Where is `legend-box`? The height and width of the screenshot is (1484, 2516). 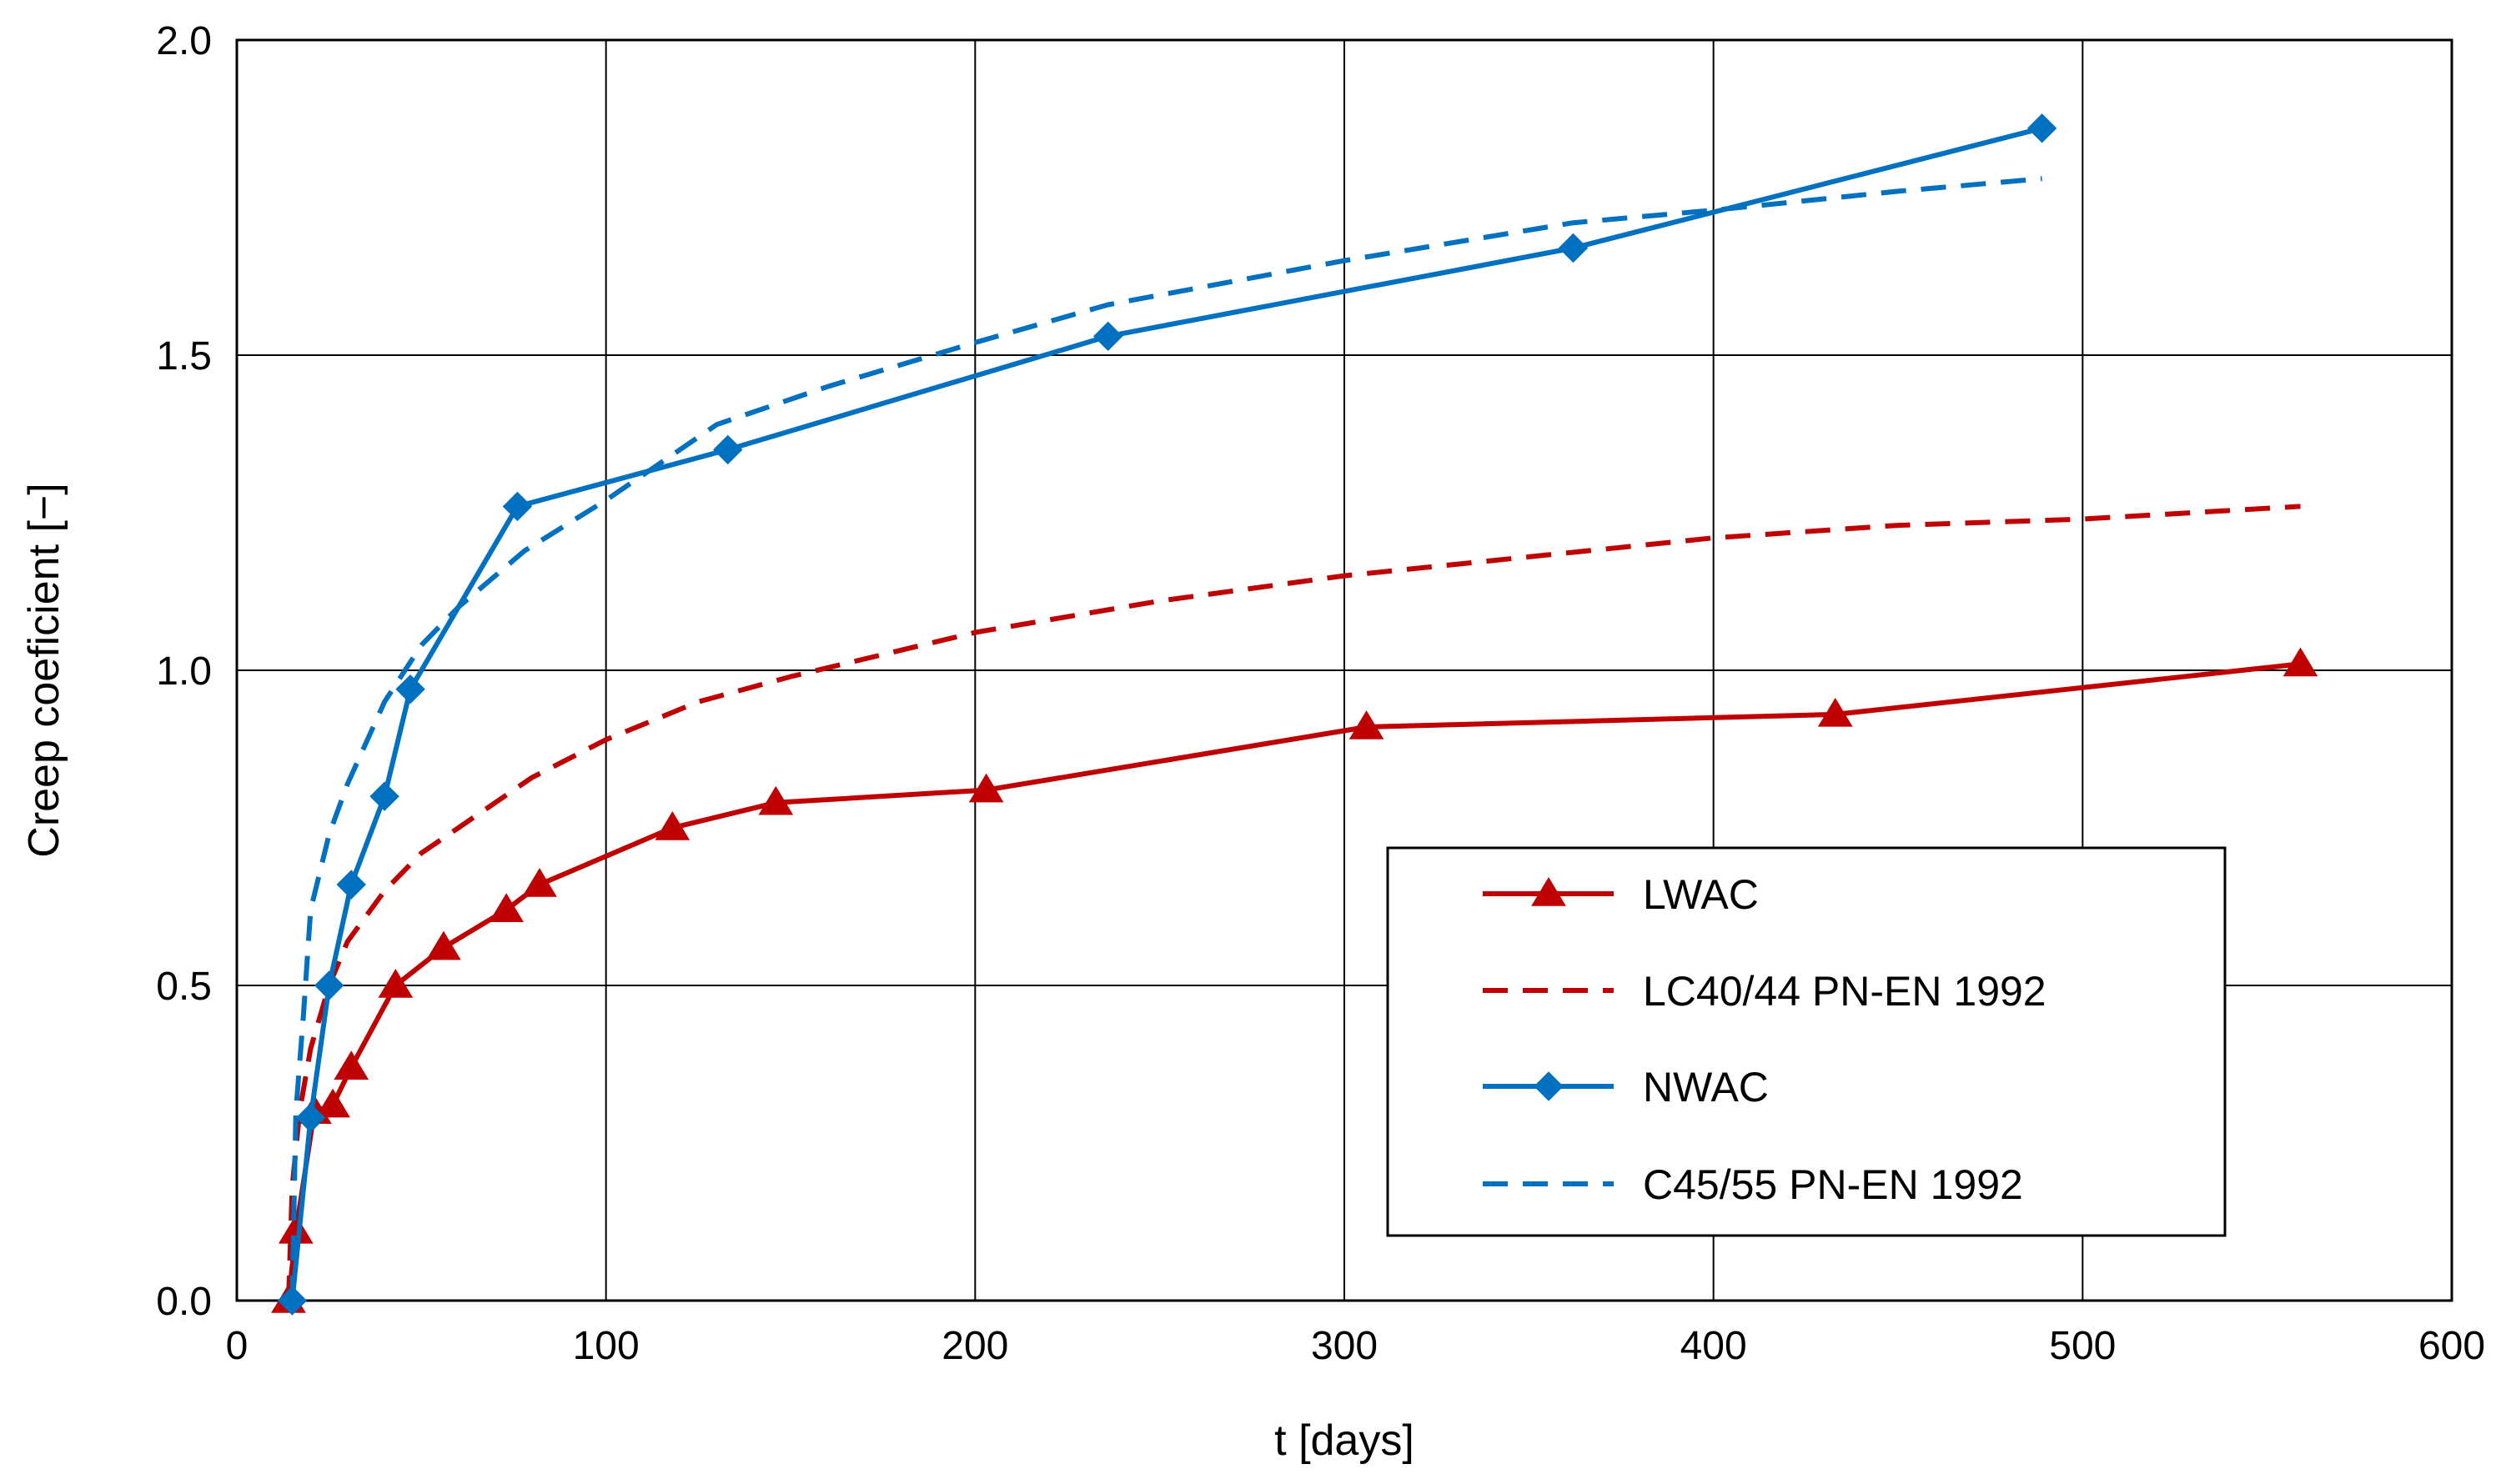 legend-box is located at coordinates (1806, 1041).